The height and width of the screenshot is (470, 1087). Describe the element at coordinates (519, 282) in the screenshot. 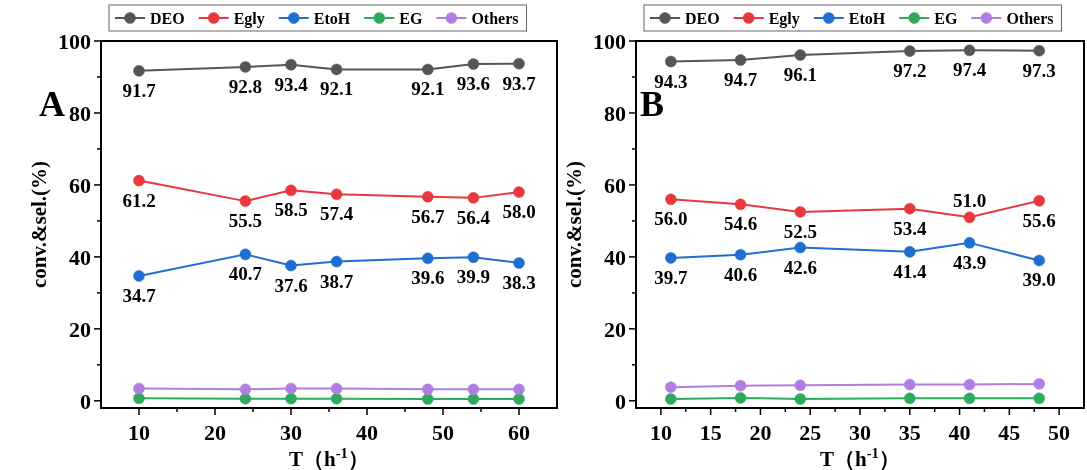

I see `data-label: 38.3` at that location.